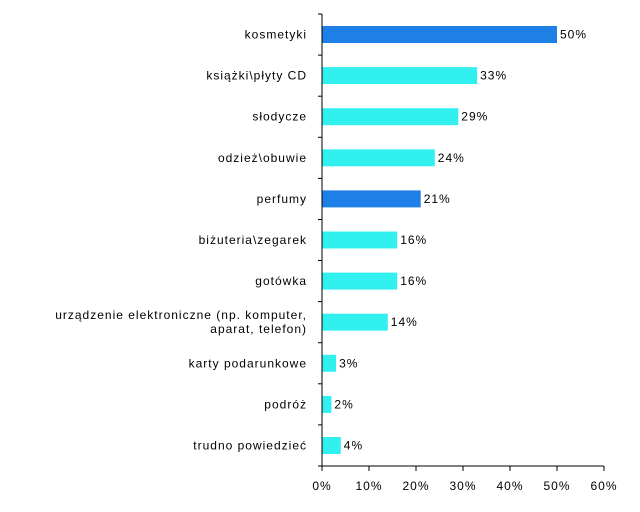  What do you see at coordinates (282, 199) in the screenshot?
I see `category-label: perfumy` at bounding box center [282, 199].